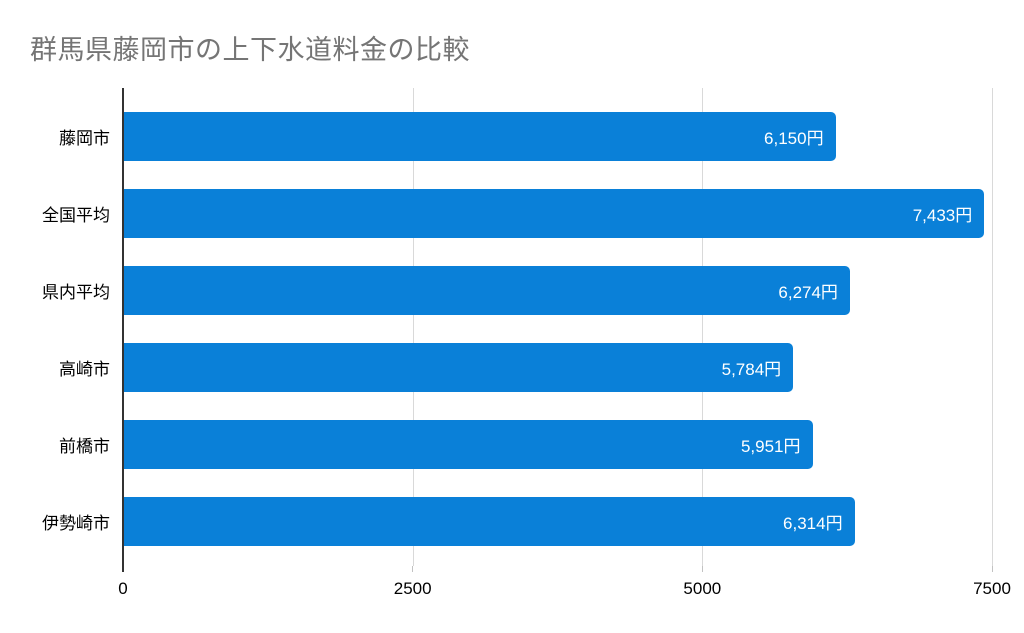 Image resolution: width=1024 pixels, height=633 pixels. I want to click on y-axis-line, so click(123, 330).